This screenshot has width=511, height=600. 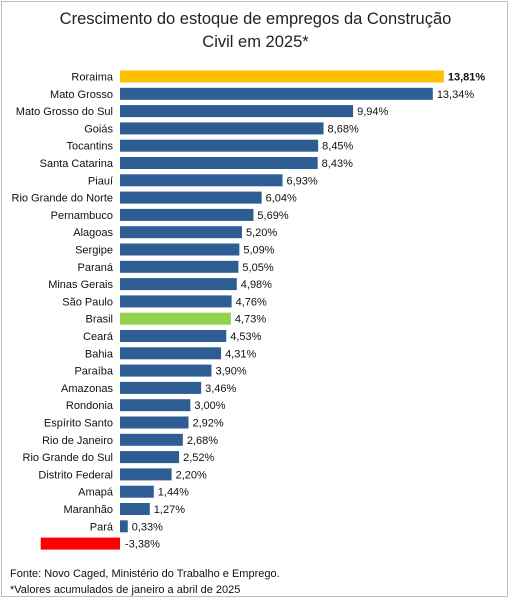 I want to click on bar-rio-grande-do-sul, so click(x=150, y=457).